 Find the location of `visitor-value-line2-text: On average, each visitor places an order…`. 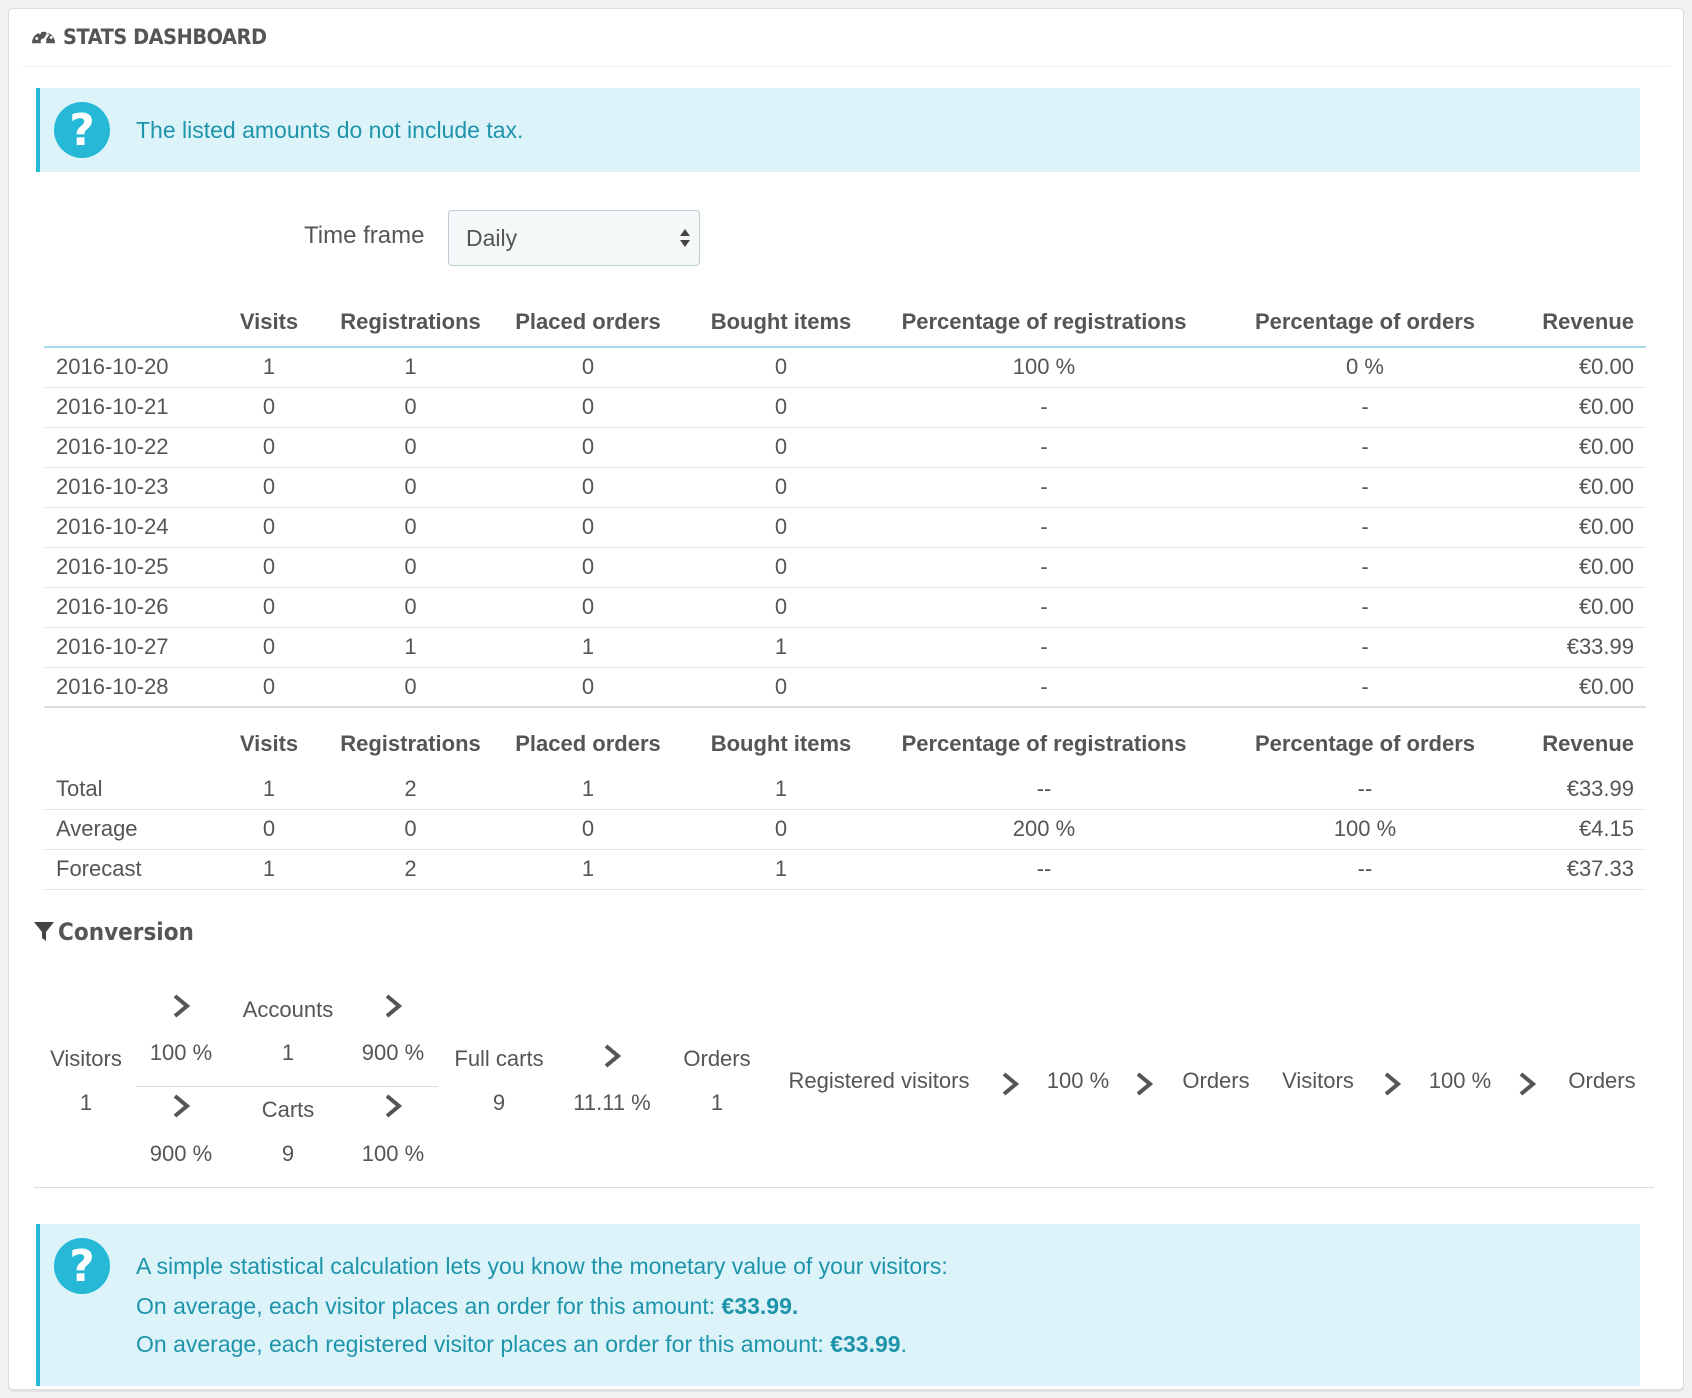

visitor-value-line2-text: On average, each visitor places an order… is located at coordinates (429, 1306).